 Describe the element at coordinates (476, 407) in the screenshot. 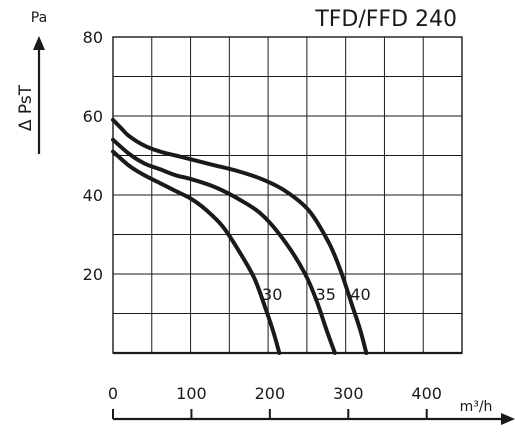

I see `x-unit-label: m³/h` at that location.